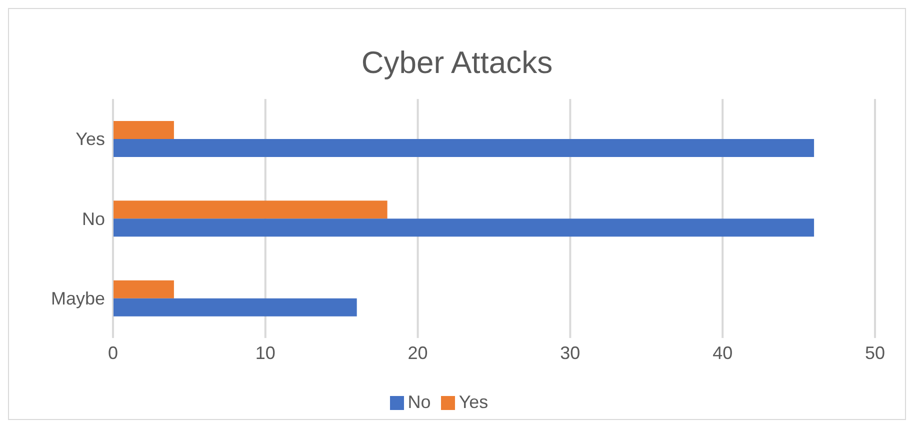  Describe the element at coordinates (77, 298) in the screenshot. I see `y-tick-label: Maybe` at that location.